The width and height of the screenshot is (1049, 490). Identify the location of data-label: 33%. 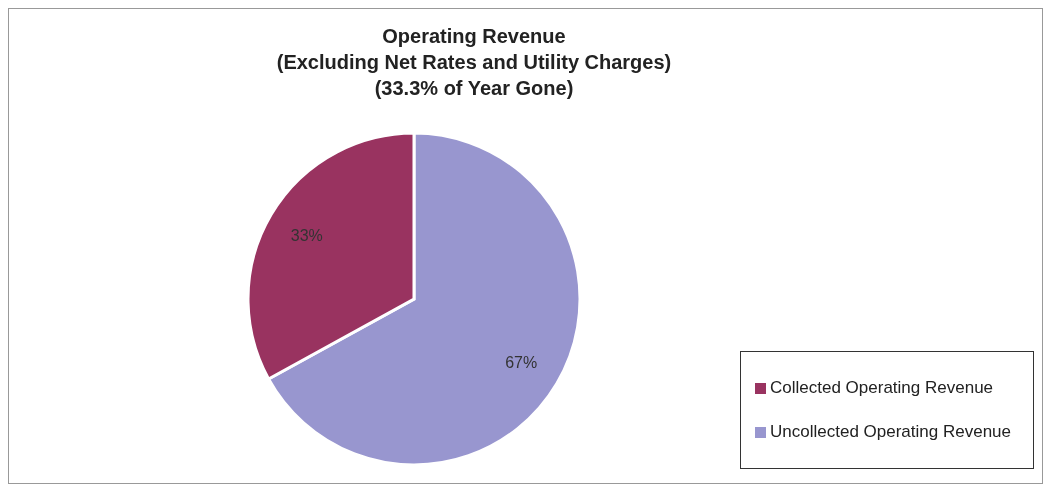
(306, 236).